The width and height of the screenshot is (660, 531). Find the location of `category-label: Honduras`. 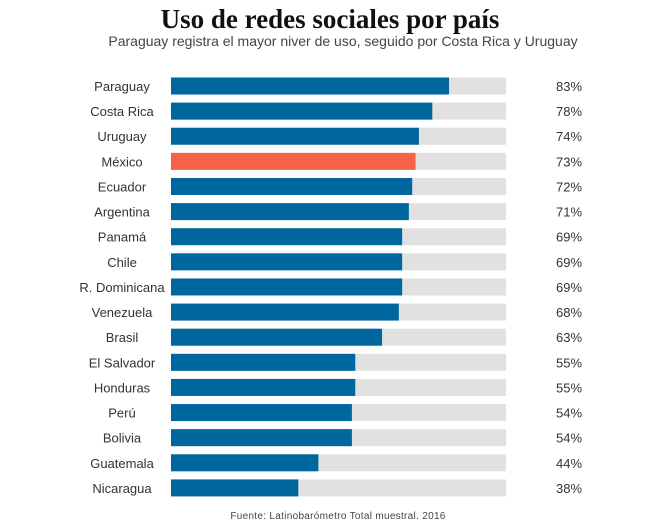

category-label: Honduras is located at coordinates (122, 387).